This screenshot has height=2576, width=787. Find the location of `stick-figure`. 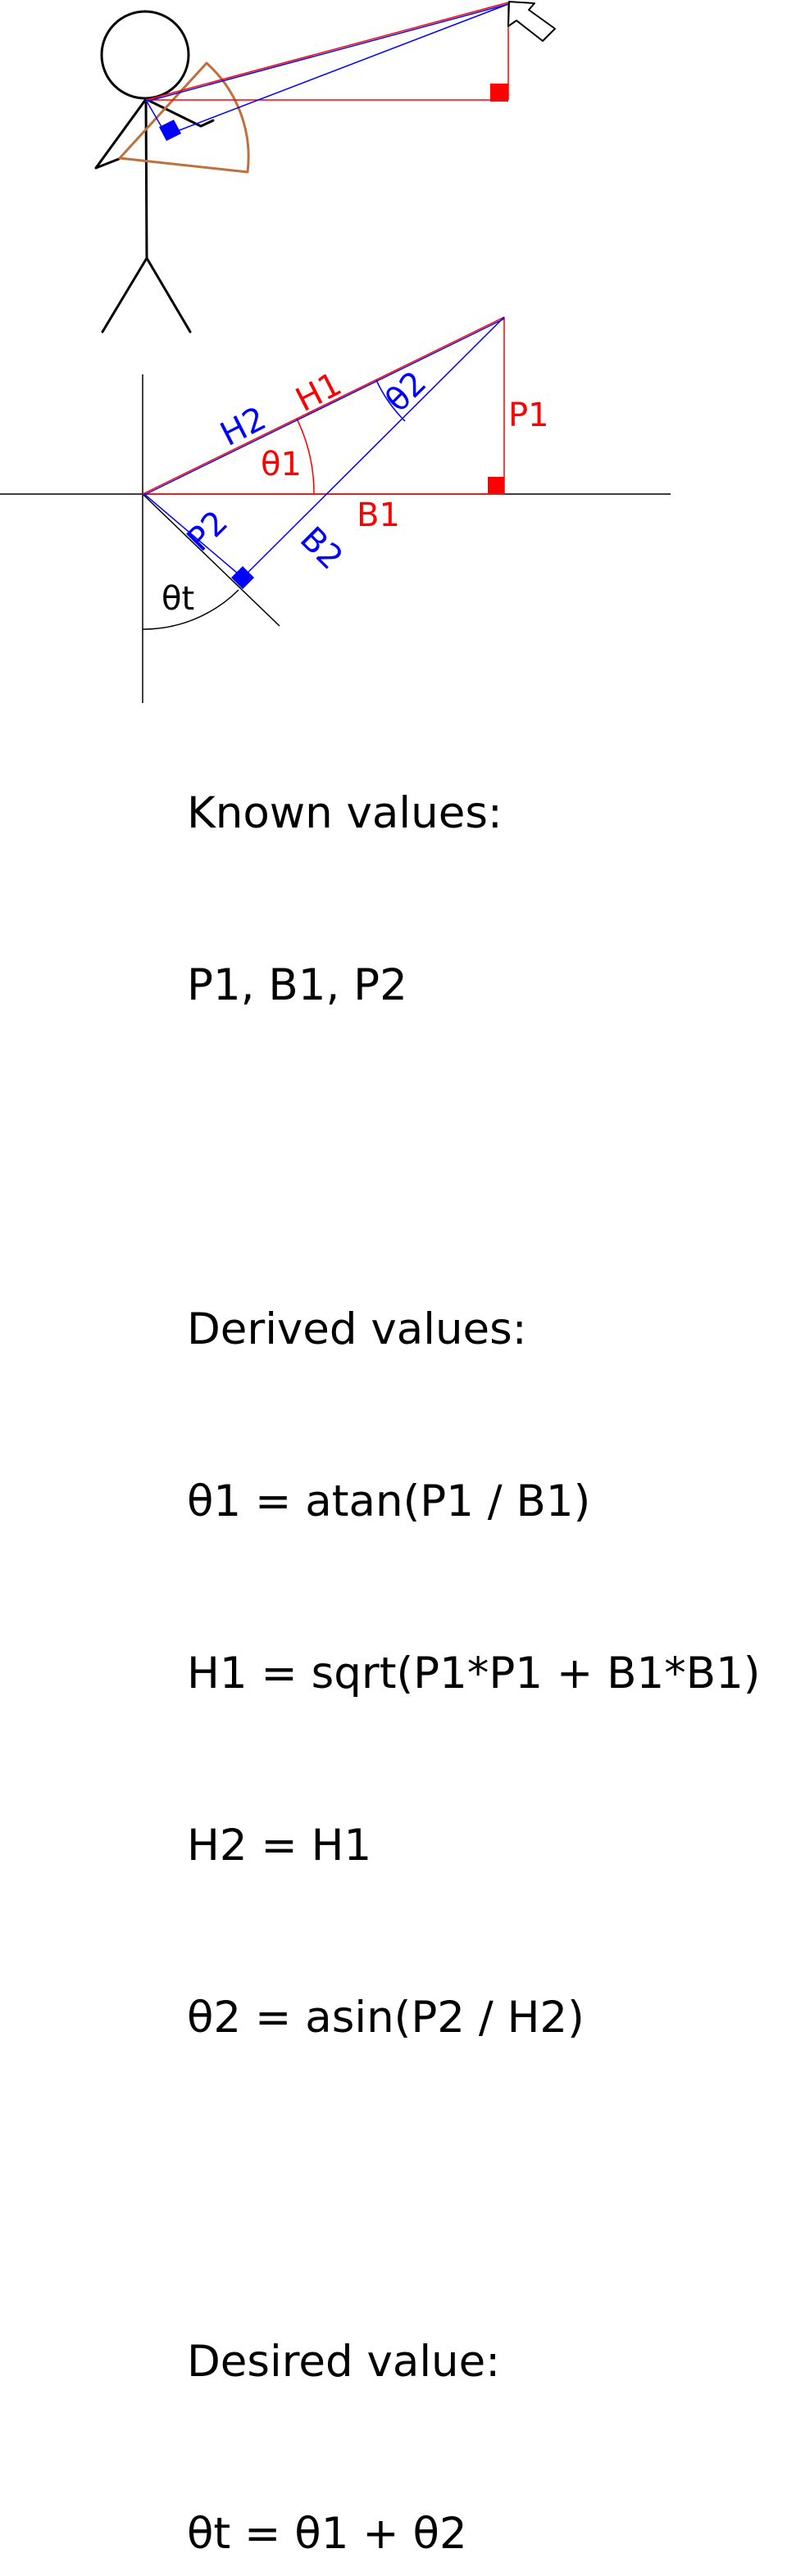

stick-figure is located at coordinates (155, 171).